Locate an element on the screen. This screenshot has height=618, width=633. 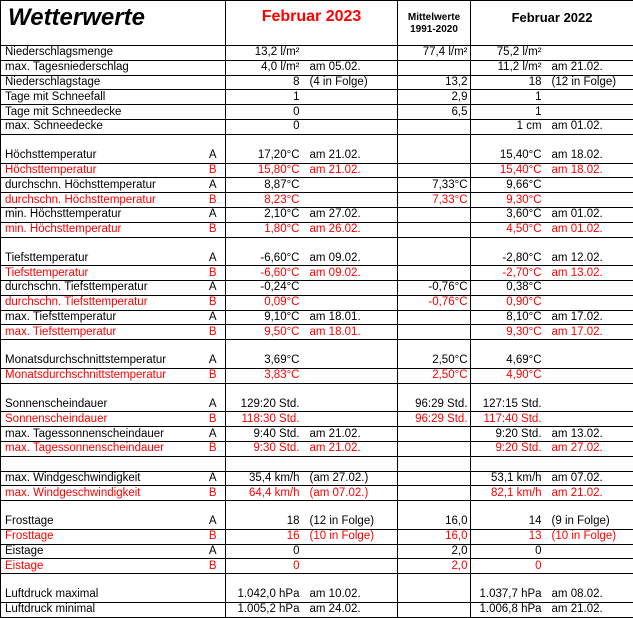
value-2023: 0 is located at coordinates (264, 566).